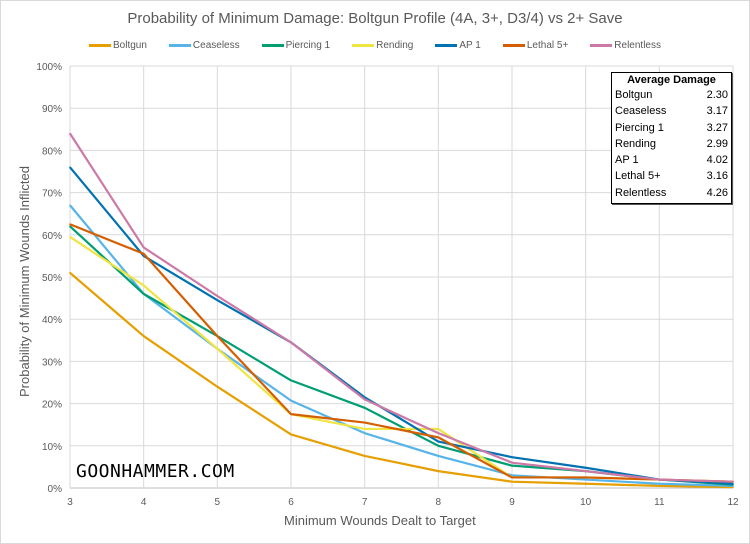 The height and width of the screenshot is (544, 750). What do you see at coordinates (52, 151) in the screenshot?
I see `y-tick-label: 80%` at bounding box center [52, 151].